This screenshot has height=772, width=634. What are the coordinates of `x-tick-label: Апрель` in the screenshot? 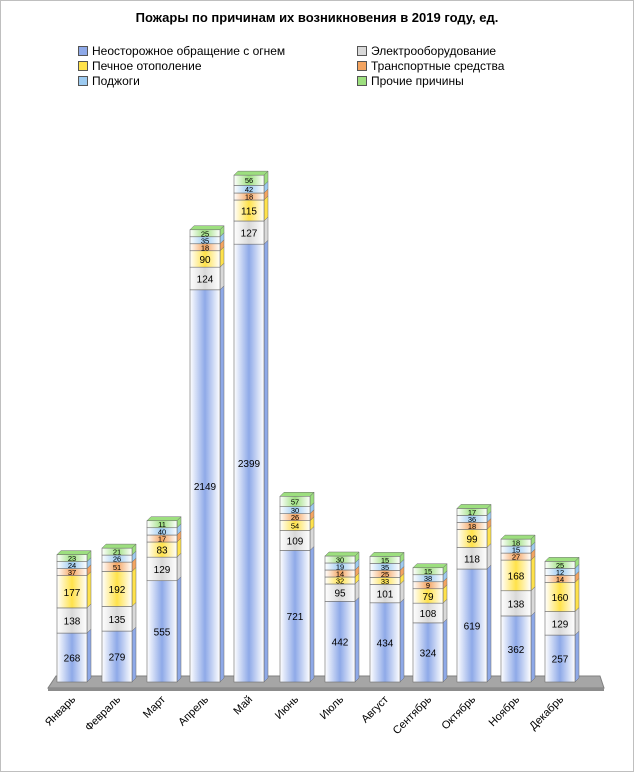 It's located at (193, 710).